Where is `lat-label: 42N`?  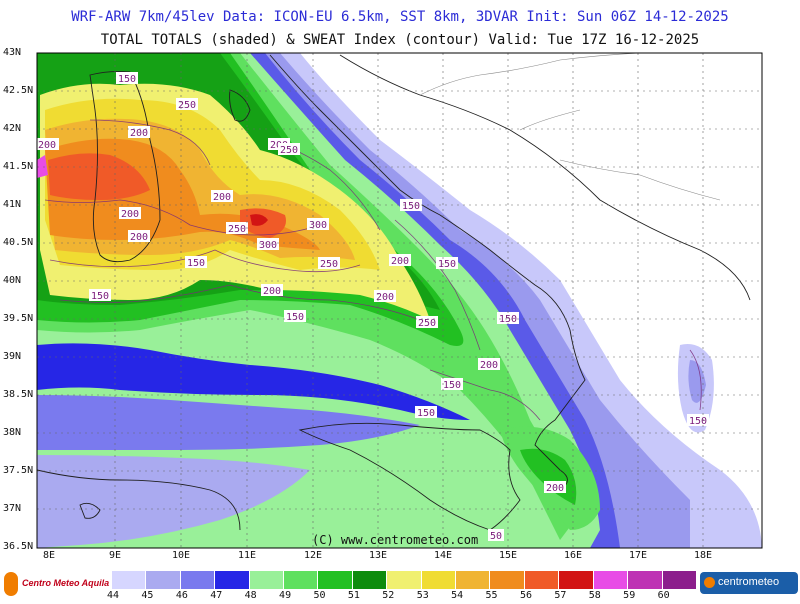
lat-label: 42N is located at coordinates (12, 128).